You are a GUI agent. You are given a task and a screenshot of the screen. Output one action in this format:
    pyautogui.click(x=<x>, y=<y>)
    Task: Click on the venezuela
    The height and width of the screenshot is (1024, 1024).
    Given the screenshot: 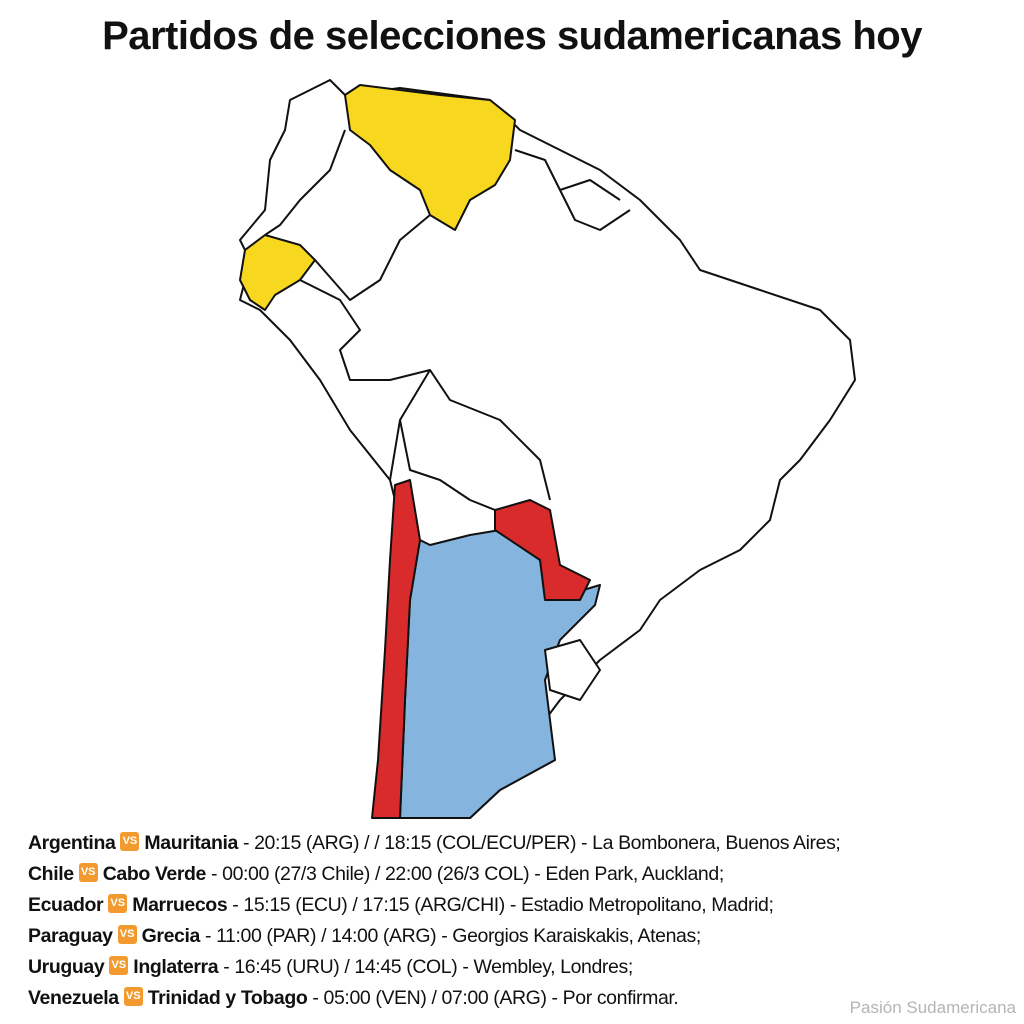 What is the action you would take?
    pyautogui.click(x=430, y=157)
    